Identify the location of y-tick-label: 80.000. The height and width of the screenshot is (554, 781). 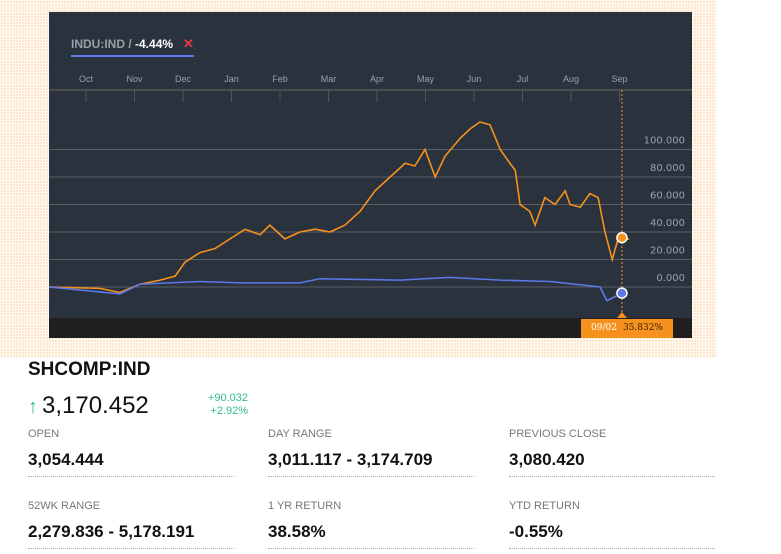
(667, 168).